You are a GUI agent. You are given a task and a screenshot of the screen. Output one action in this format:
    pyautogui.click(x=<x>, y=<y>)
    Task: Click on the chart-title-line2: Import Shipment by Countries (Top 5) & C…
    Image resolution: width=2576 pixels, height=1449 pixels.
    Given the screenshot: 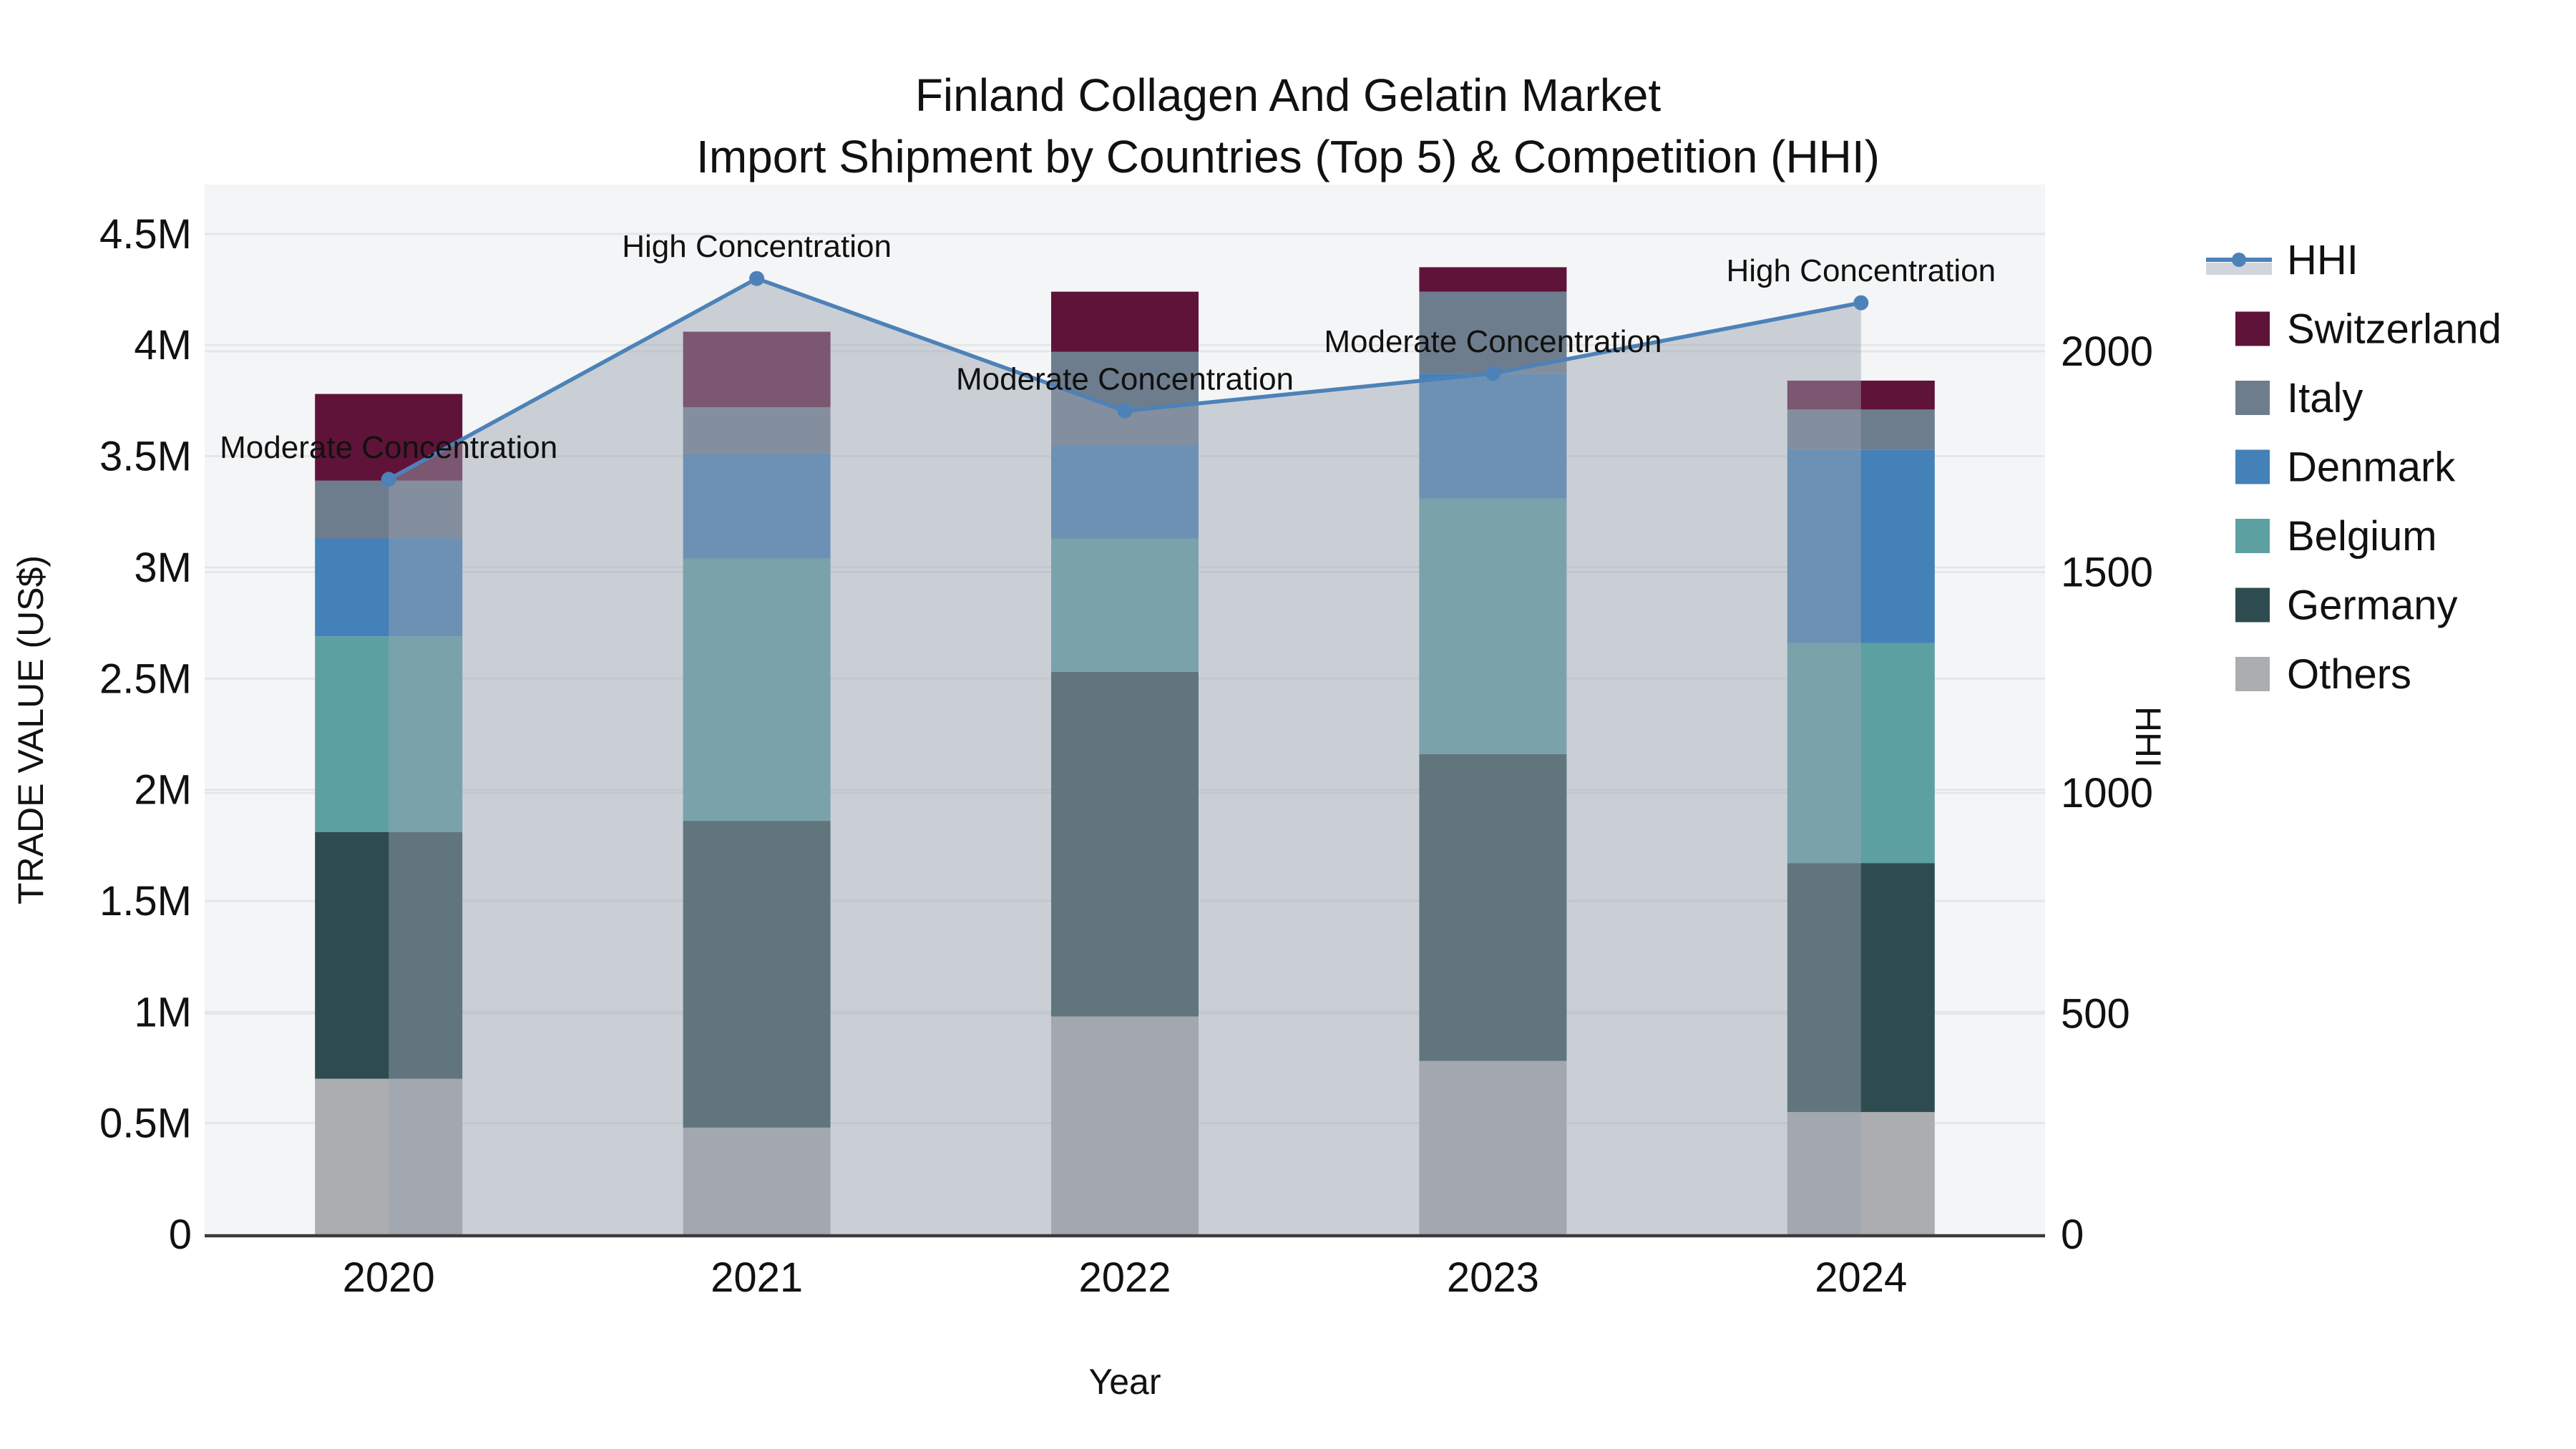 What is the action you would take?
    pyautogui.click(x=1288, y=156)
    